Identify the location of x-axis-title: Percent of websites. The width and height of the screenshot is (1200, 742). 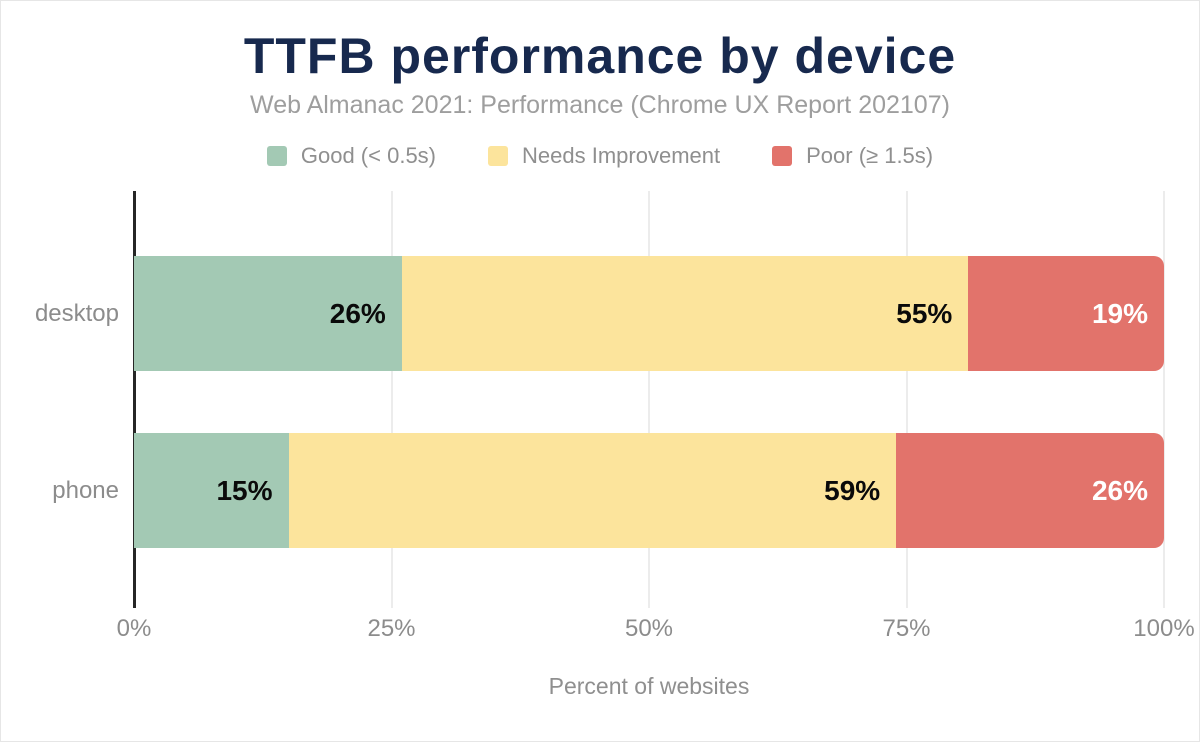
(649, 686).